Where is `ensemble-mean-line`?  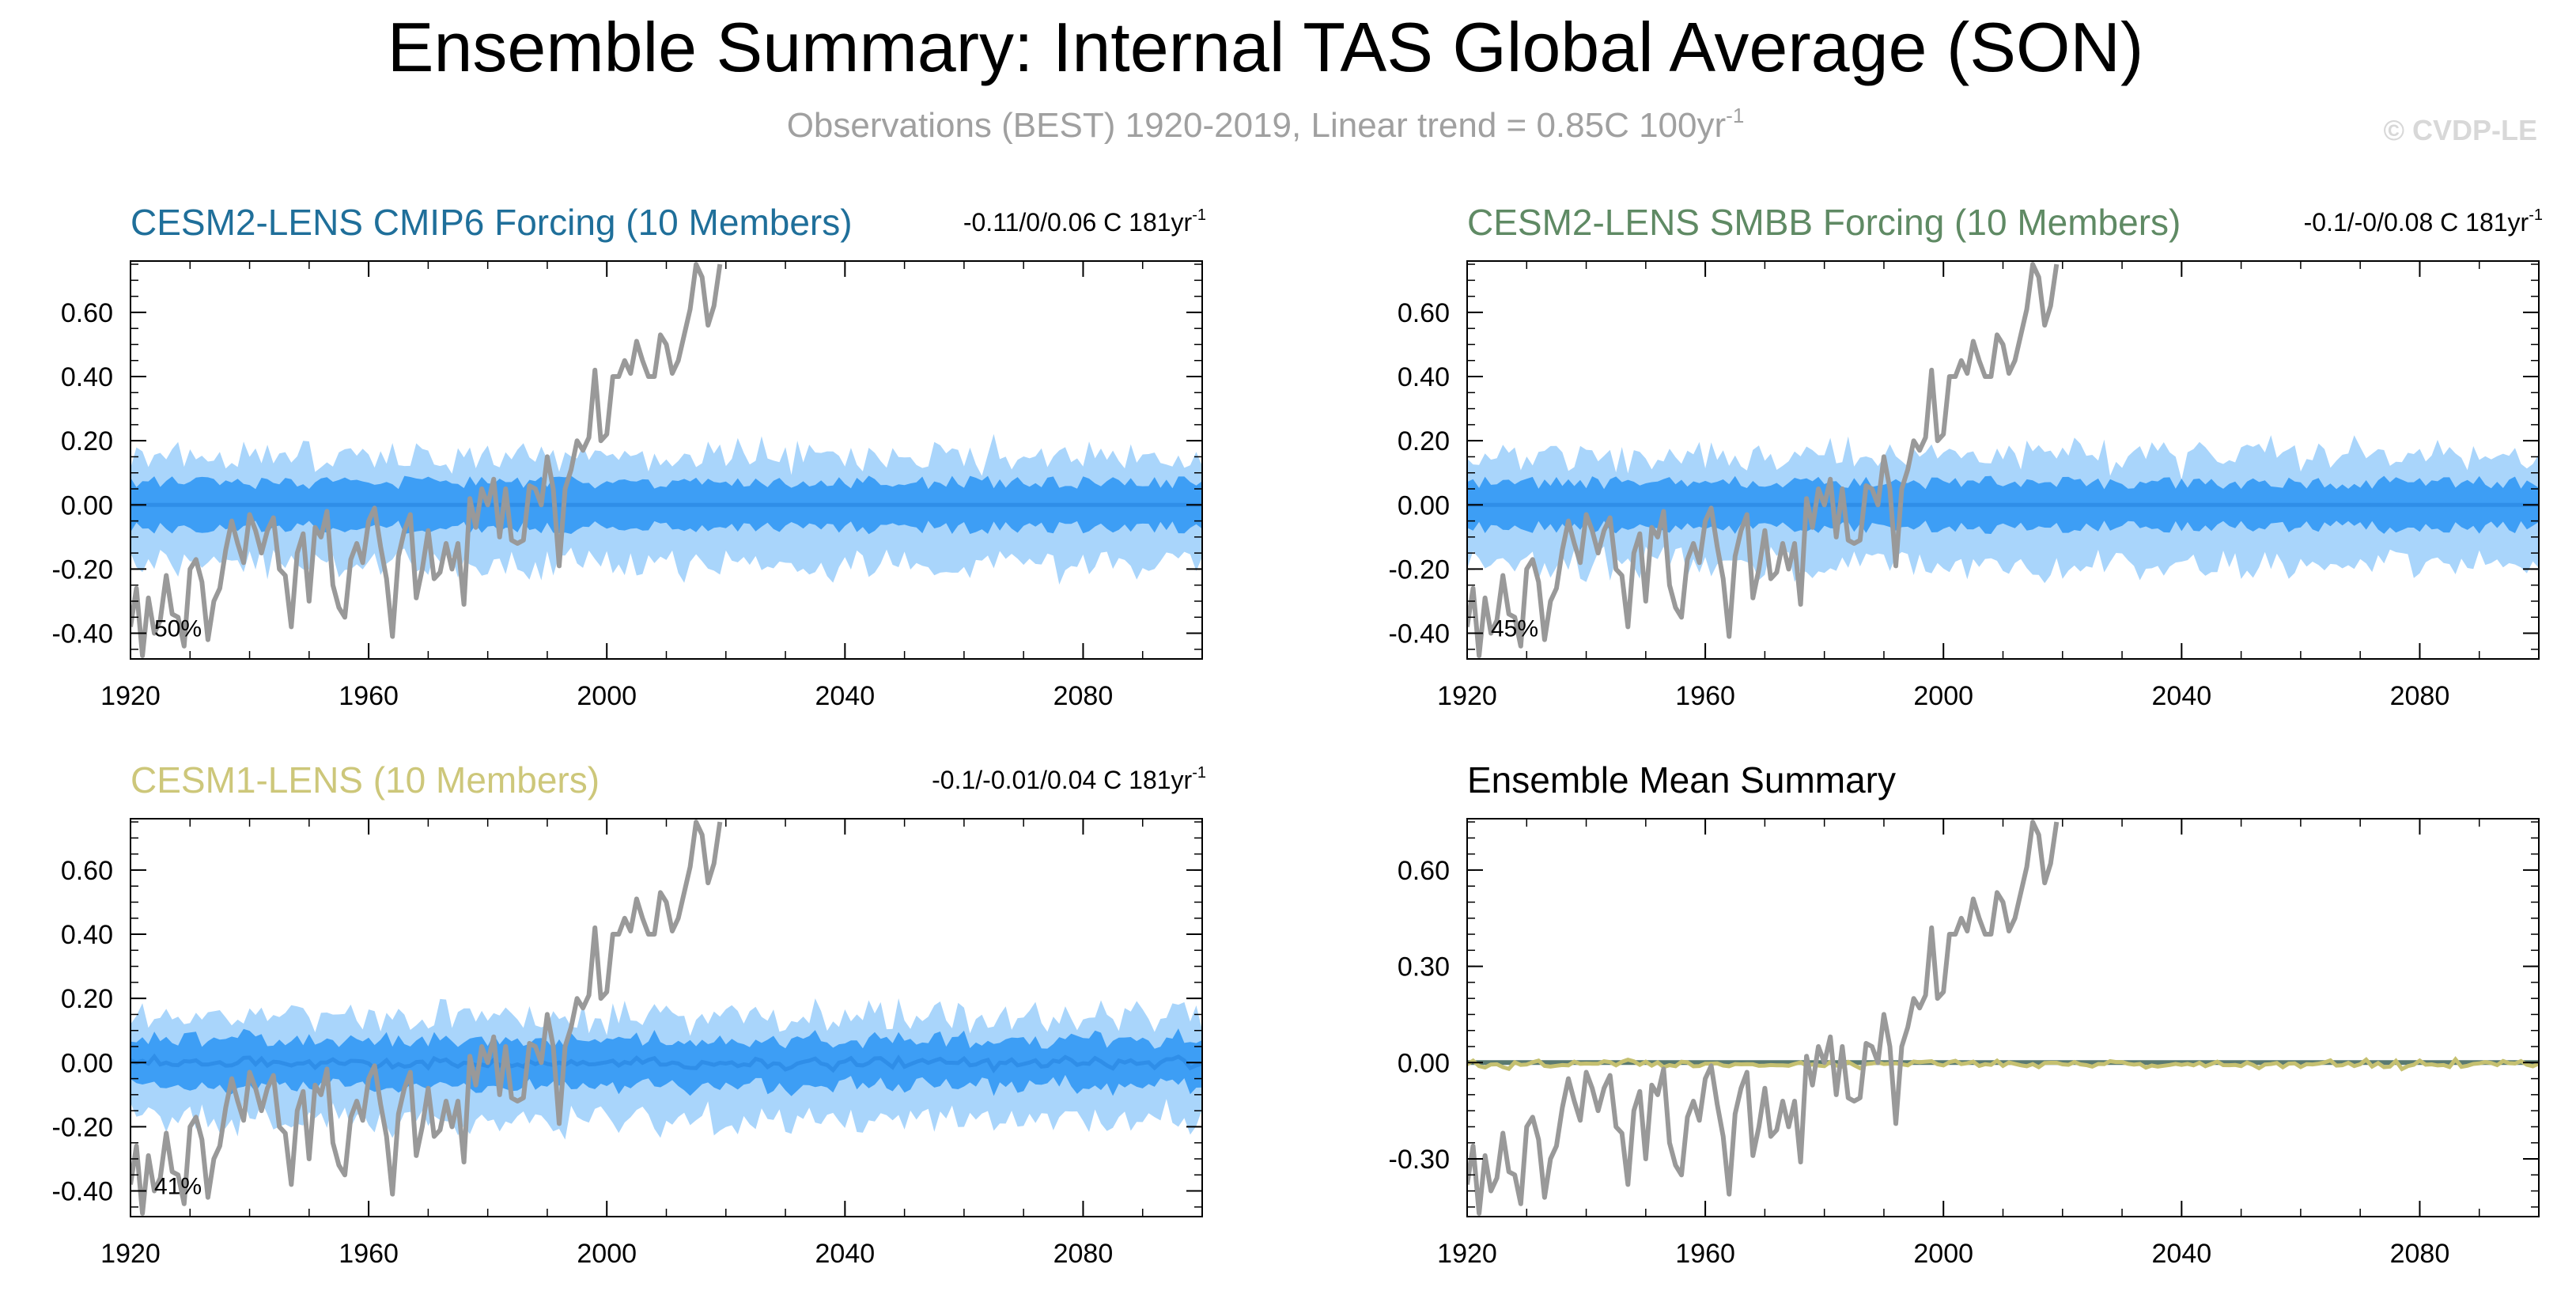
ensemble-mean-line is located at coordinates (667, 1063).